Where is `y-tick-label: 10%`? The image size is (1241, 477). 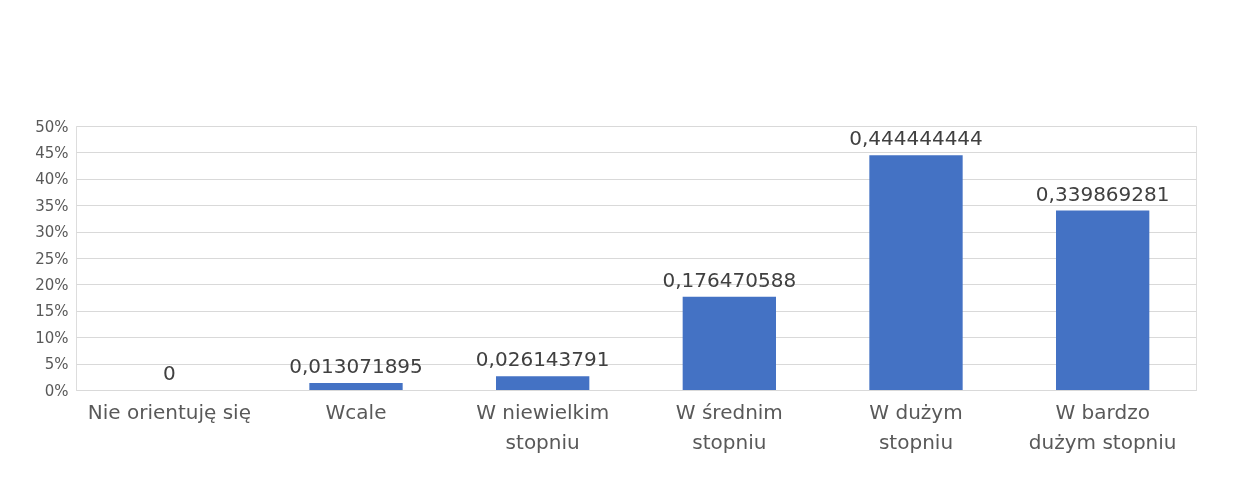 y-tick-label: 10% is located at coordinates (52, 337).